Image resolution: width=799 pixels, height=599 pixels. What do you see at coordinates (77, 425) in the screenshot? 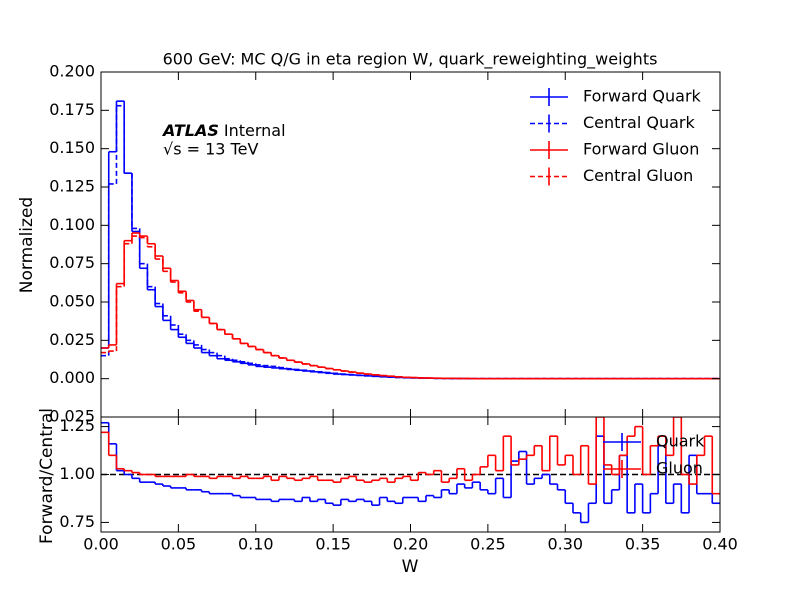
I see `y-tick-label: 1.25` at bounding box center [77, 425].